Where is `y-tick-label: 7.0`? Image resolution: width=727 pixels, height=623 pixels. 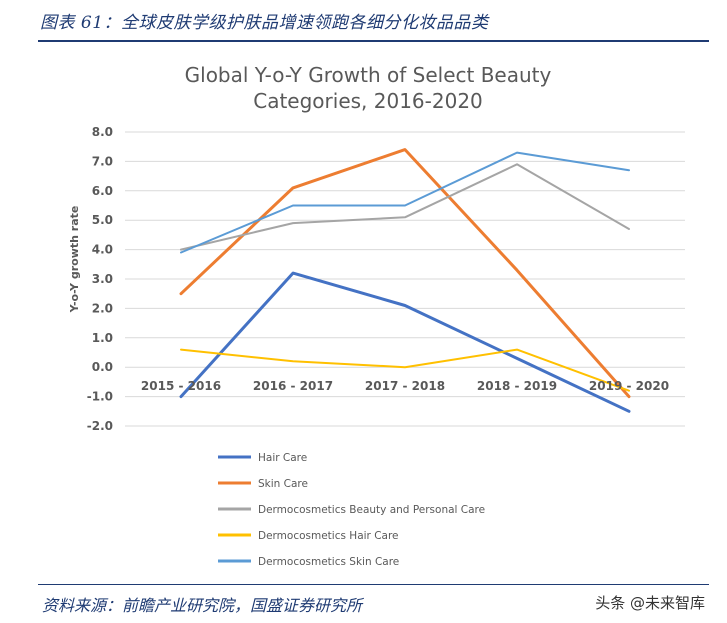 y-tick-label: 7.0 is located at coordinates (102, 161).